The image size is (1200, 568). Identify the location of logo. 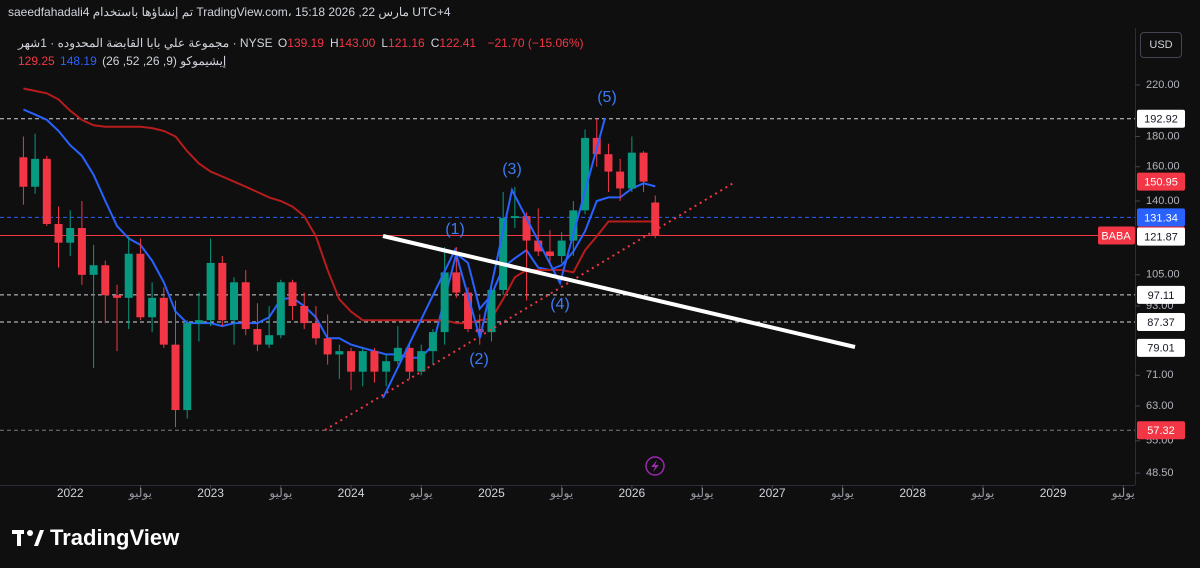
(28, 538).